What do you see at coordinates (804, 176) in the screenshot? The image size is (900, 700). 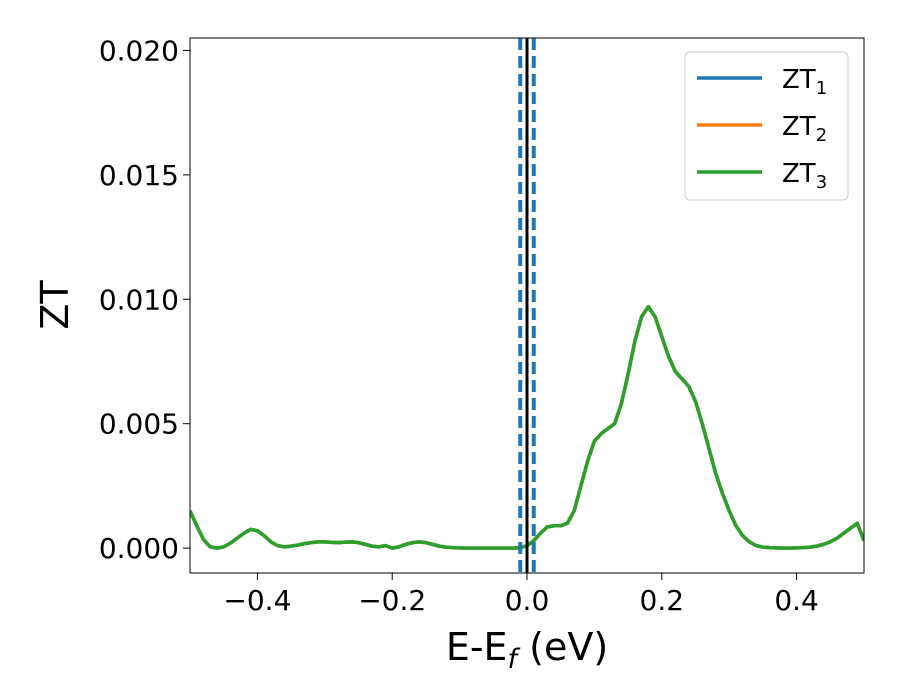 I see `legend-label-zt3: ZT3` at bounding box center [804, 176].